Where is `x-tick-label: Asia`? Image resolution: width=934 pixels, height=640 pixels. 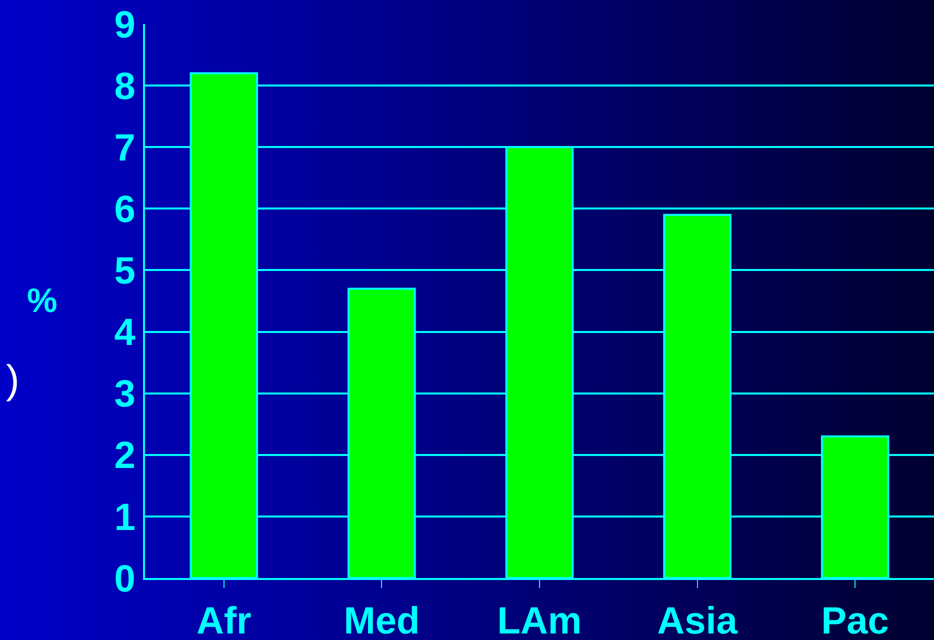
x-tick-label: Asia is located at coordinates (697, 620).